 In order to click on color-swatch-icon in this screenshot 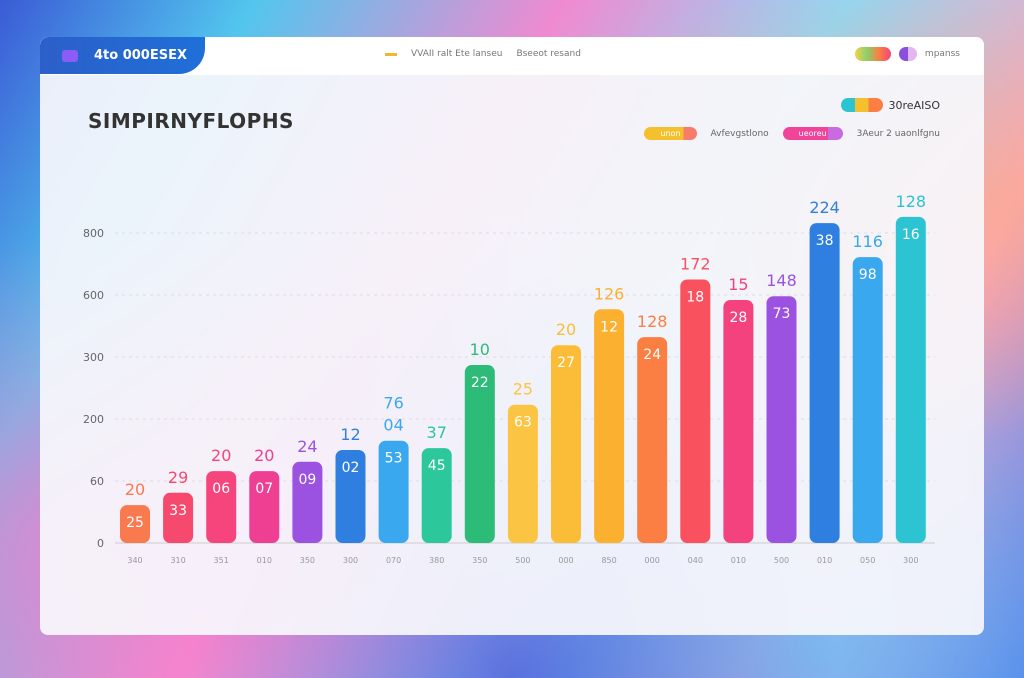, I will do `click(872, 54)`.